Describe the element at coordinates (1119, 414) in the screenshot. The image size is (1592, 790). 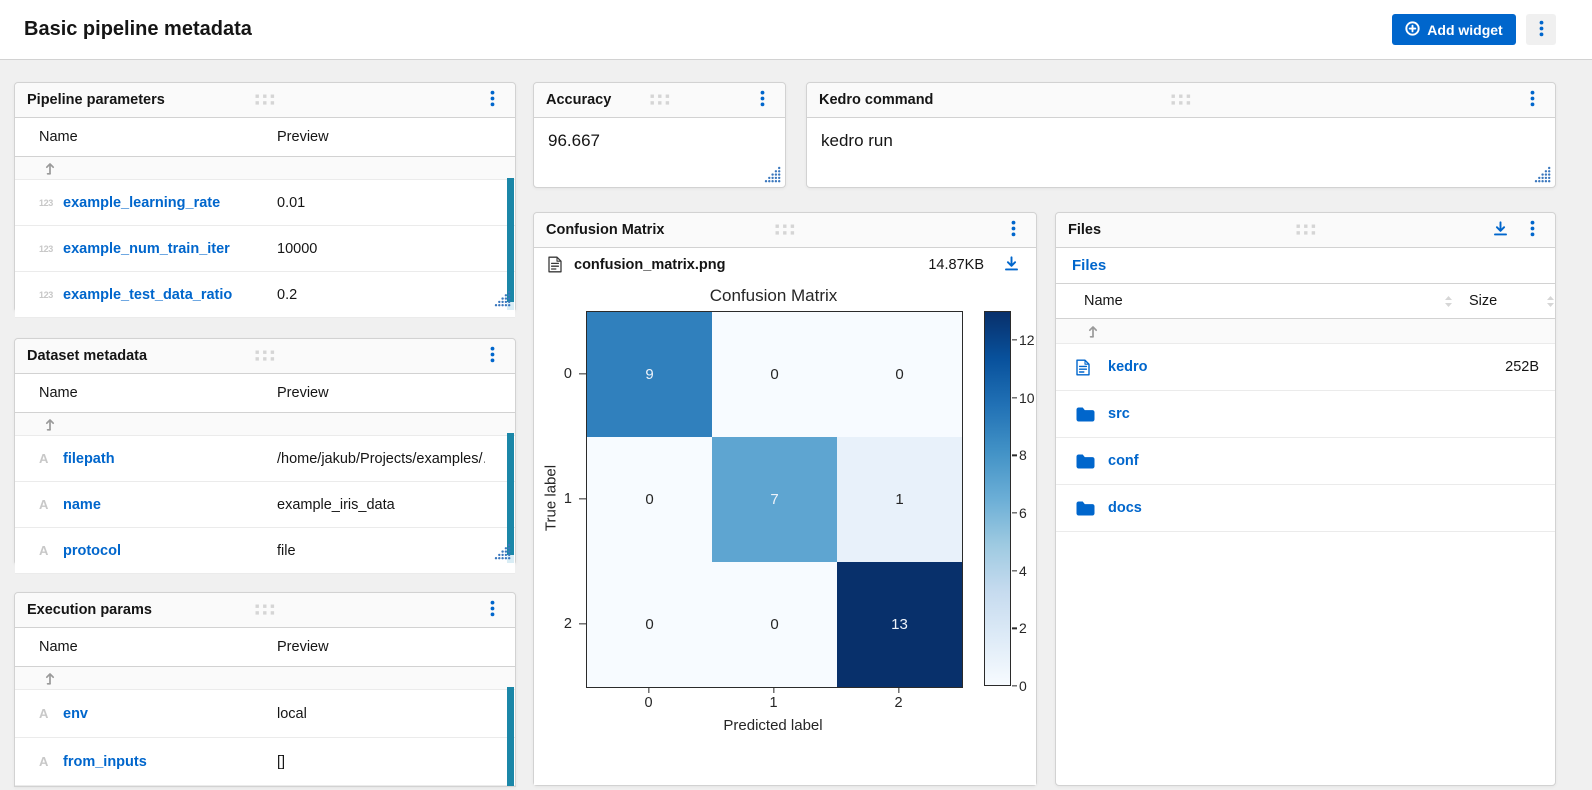
I see `file-name-link: src` at that location.